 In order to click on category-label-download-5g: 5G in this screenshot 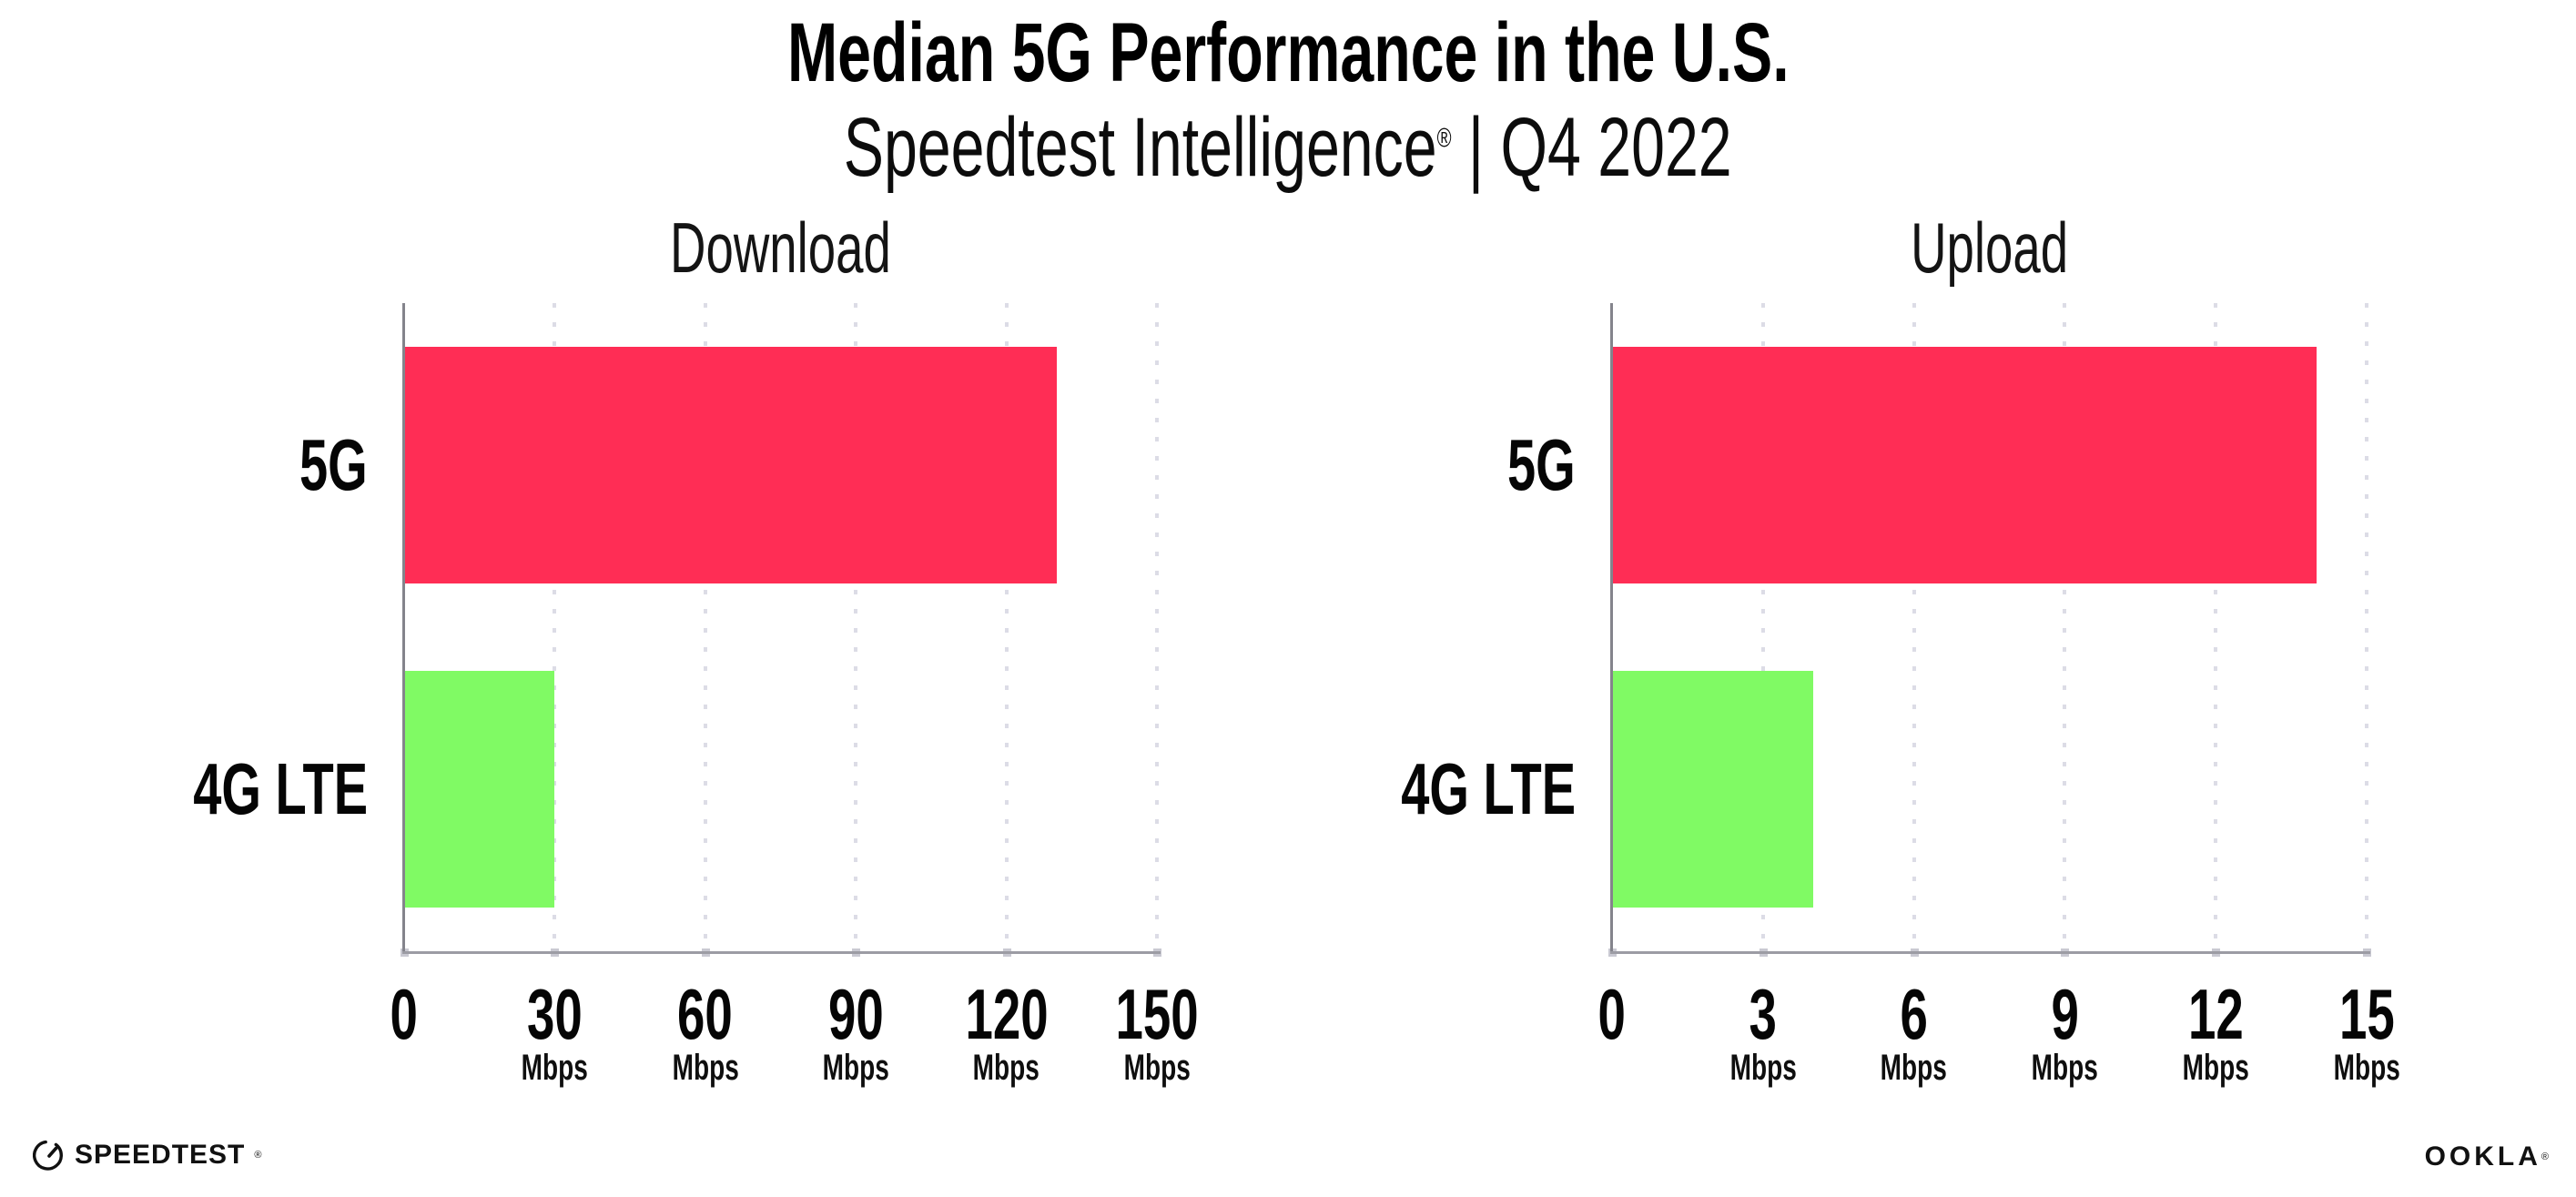, I will do `click(184, 465)`.